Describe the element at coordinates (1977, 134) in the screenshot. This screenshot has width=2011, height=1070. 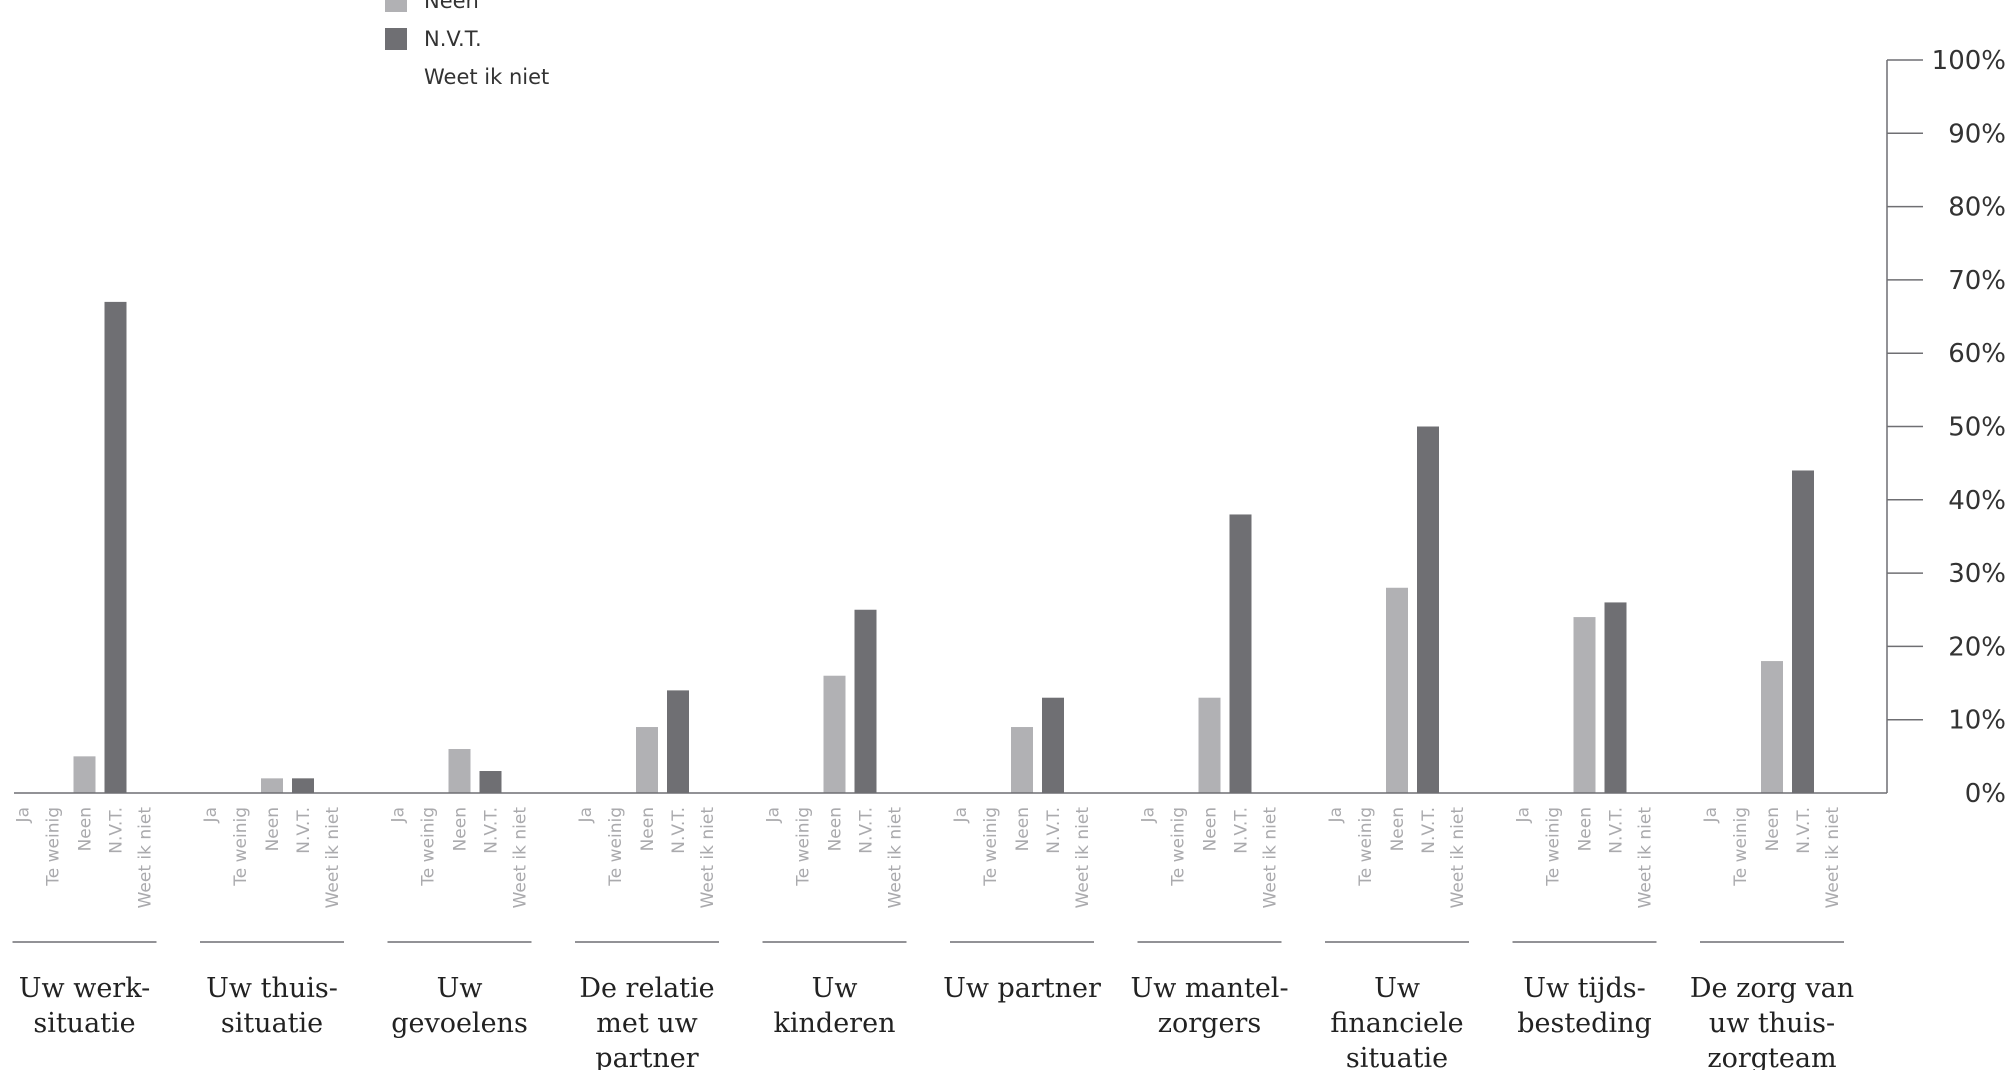
I see `y-tick-label: 90%` at that location.